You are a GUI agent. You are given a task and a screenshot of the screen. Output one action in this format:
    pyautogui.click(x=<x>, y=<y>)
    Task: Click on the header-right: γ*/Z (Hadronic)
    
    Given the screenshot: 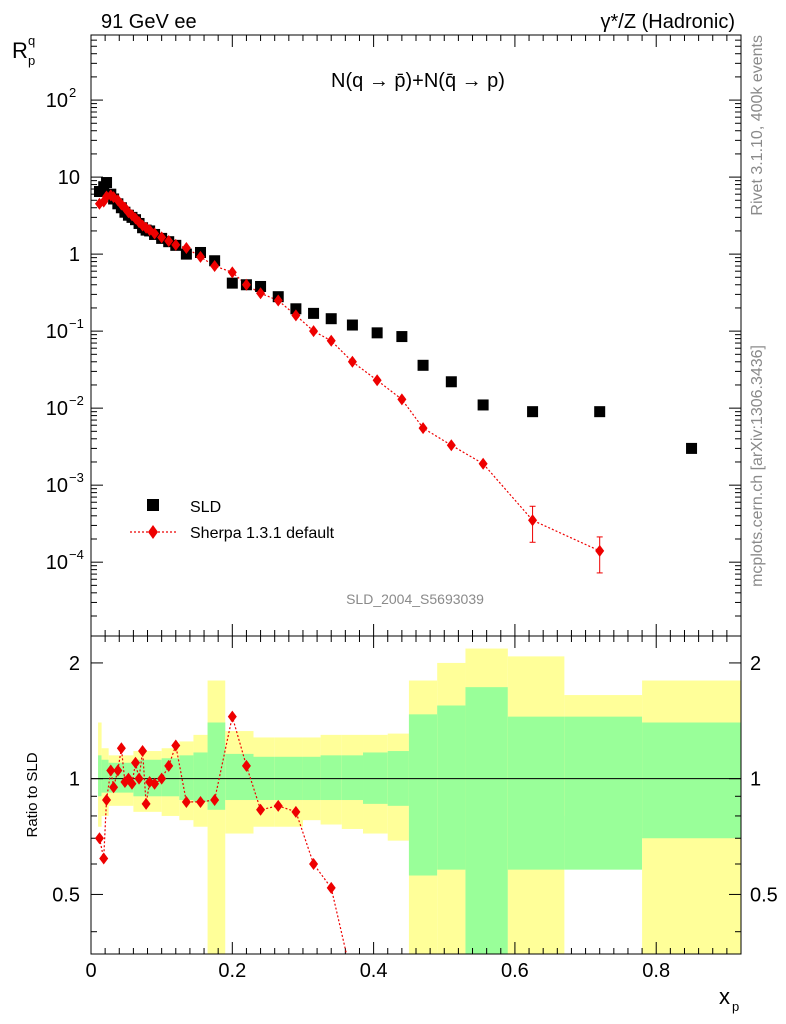 What is the action you would take?
    pyautogui.click(x=668, y=22)
    